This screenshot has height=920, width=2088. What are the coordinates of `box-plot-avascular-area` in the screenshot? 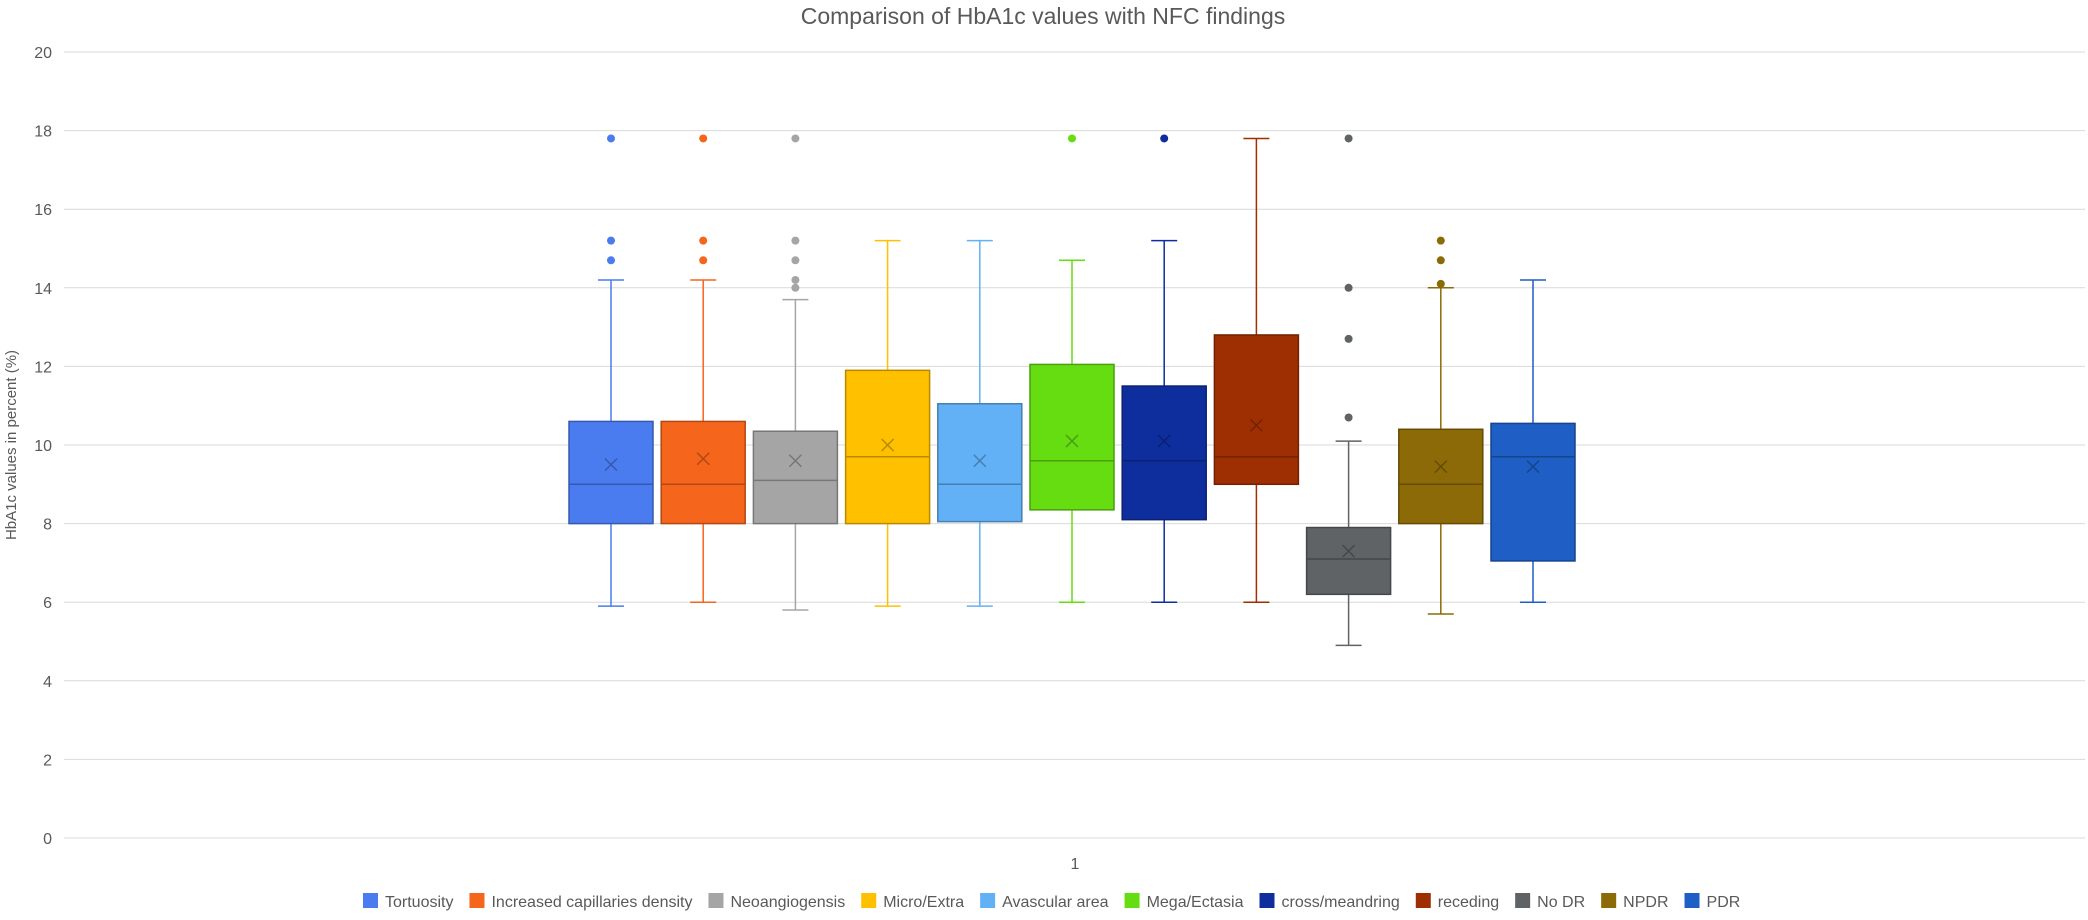 It's located at (980, 423).